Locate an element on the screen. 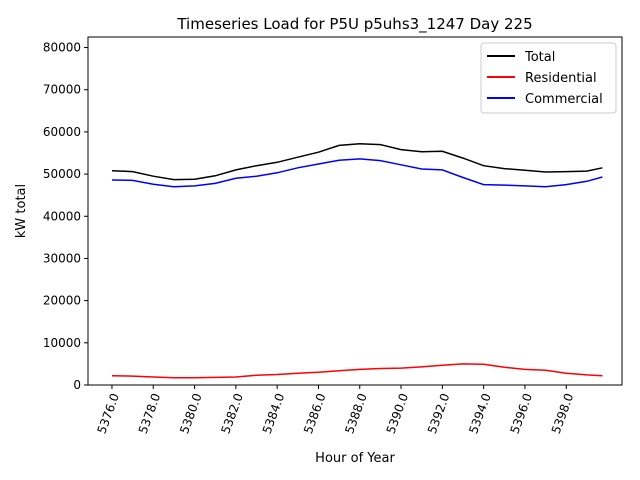  y-tick-label: 50000 is located at coordinates (62, 174).